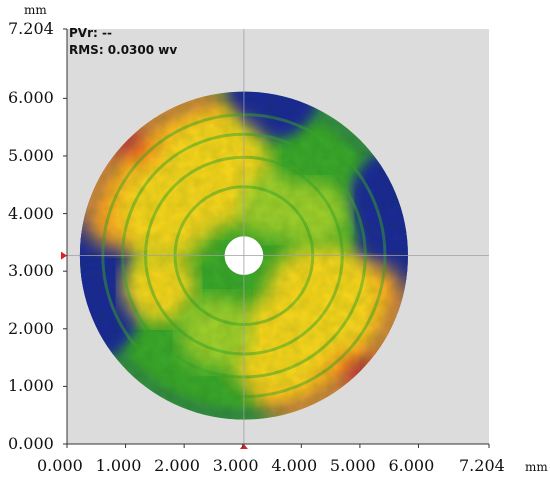 This screenshot has width=550, height=482. I want to click on y-axis-ticks, so click(65, 236).